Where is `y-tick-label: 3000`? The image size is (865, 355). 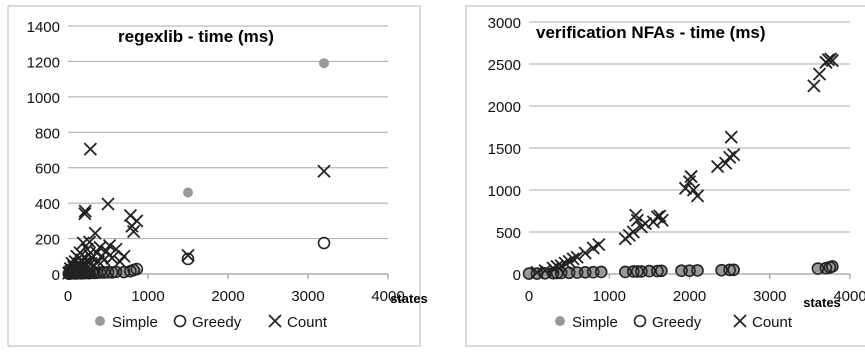
y-tick-label: 3000 is located at coordinates (504, 23).